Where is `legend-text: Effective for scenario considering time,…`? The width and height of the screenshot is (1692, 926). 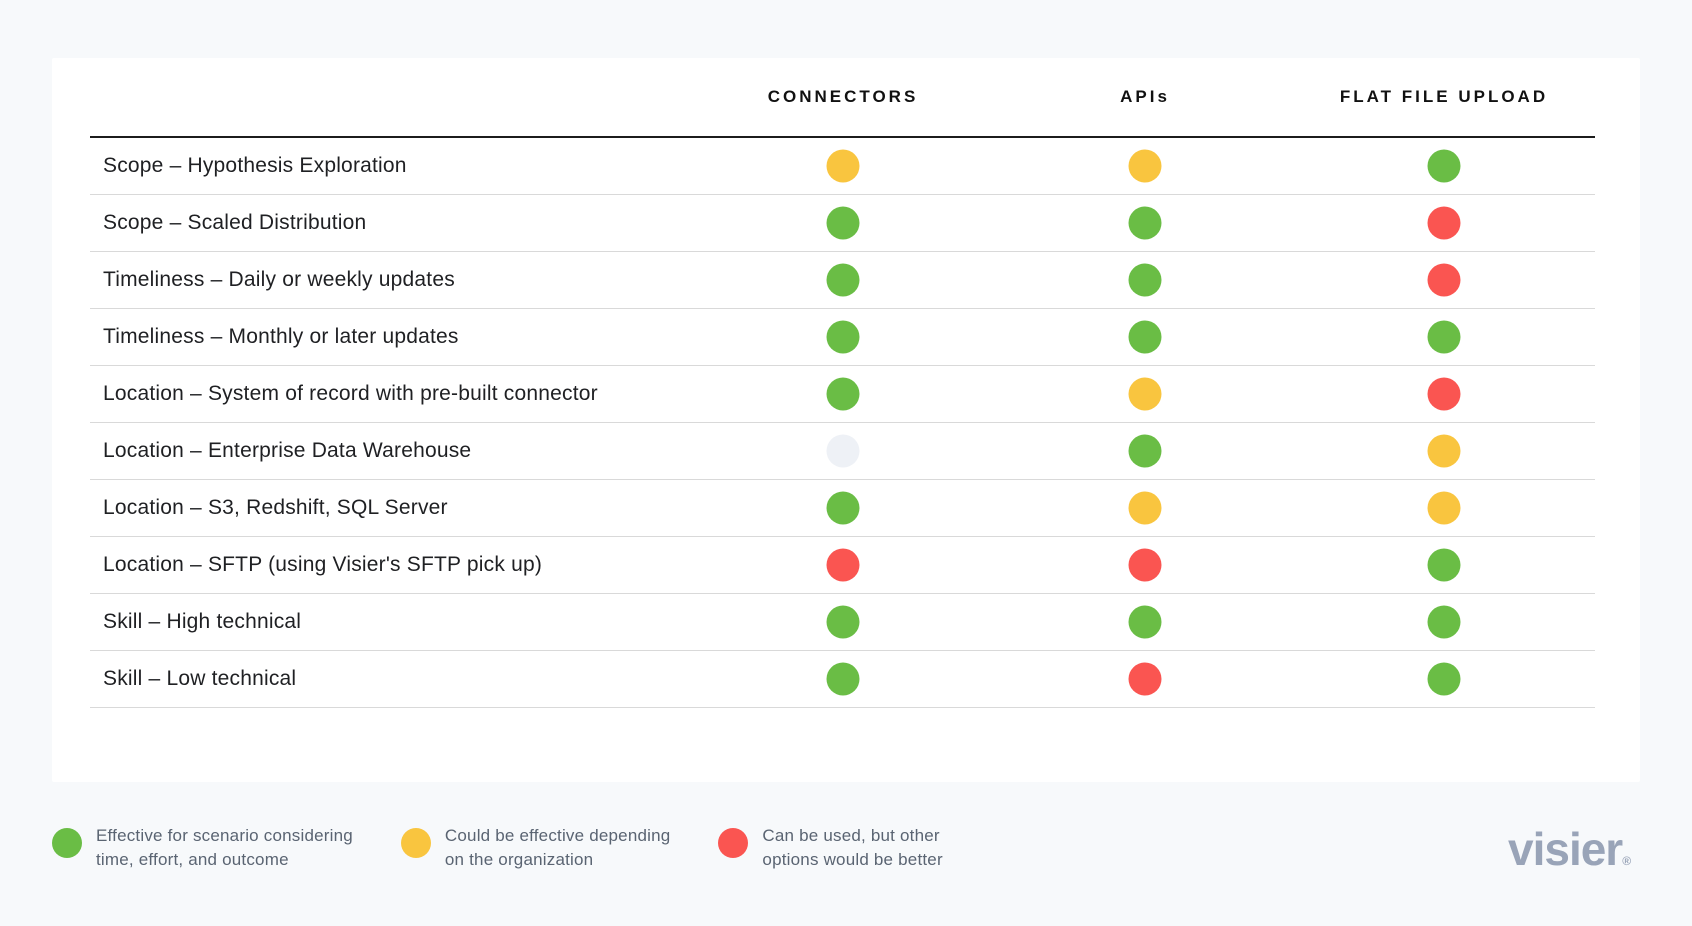
legend-text: Effective for scenario considering time,… is located at coordinates (224, 847).